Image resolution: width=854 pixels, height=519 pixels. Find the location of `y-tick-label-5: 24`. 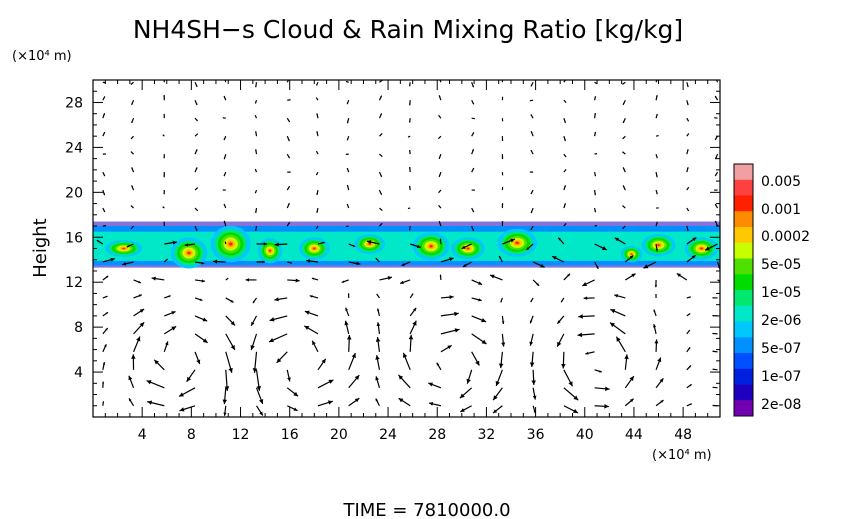

y-tick-label-5: 24 is located at coordinates (74, 148).